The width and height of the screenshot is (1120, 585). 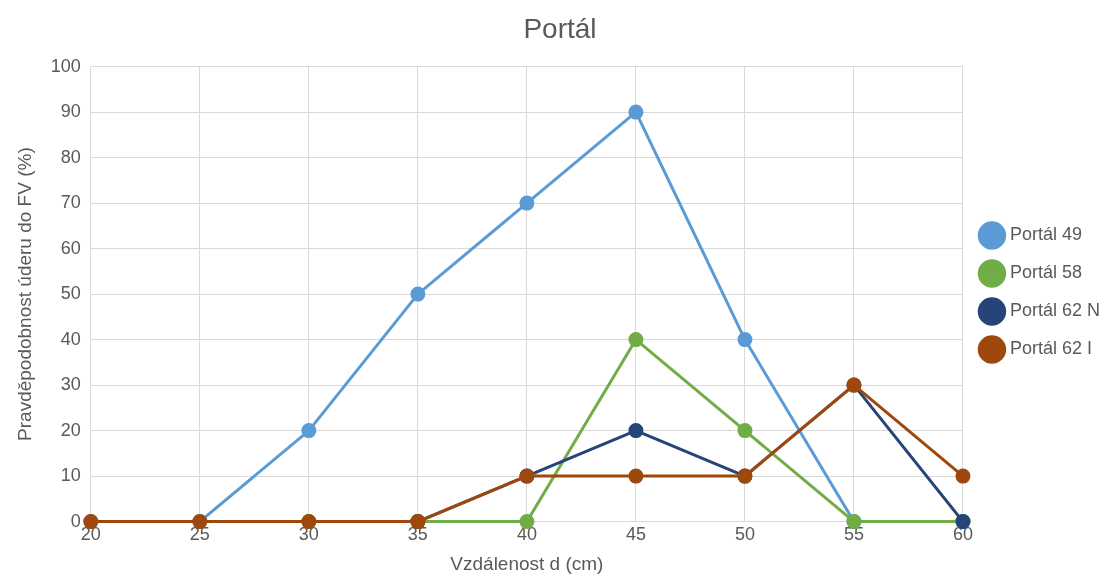 What do you see at coordinates (90, 534) in the screenshot?
I see `x-tick-label: 20` at bounding box center [90, 534].